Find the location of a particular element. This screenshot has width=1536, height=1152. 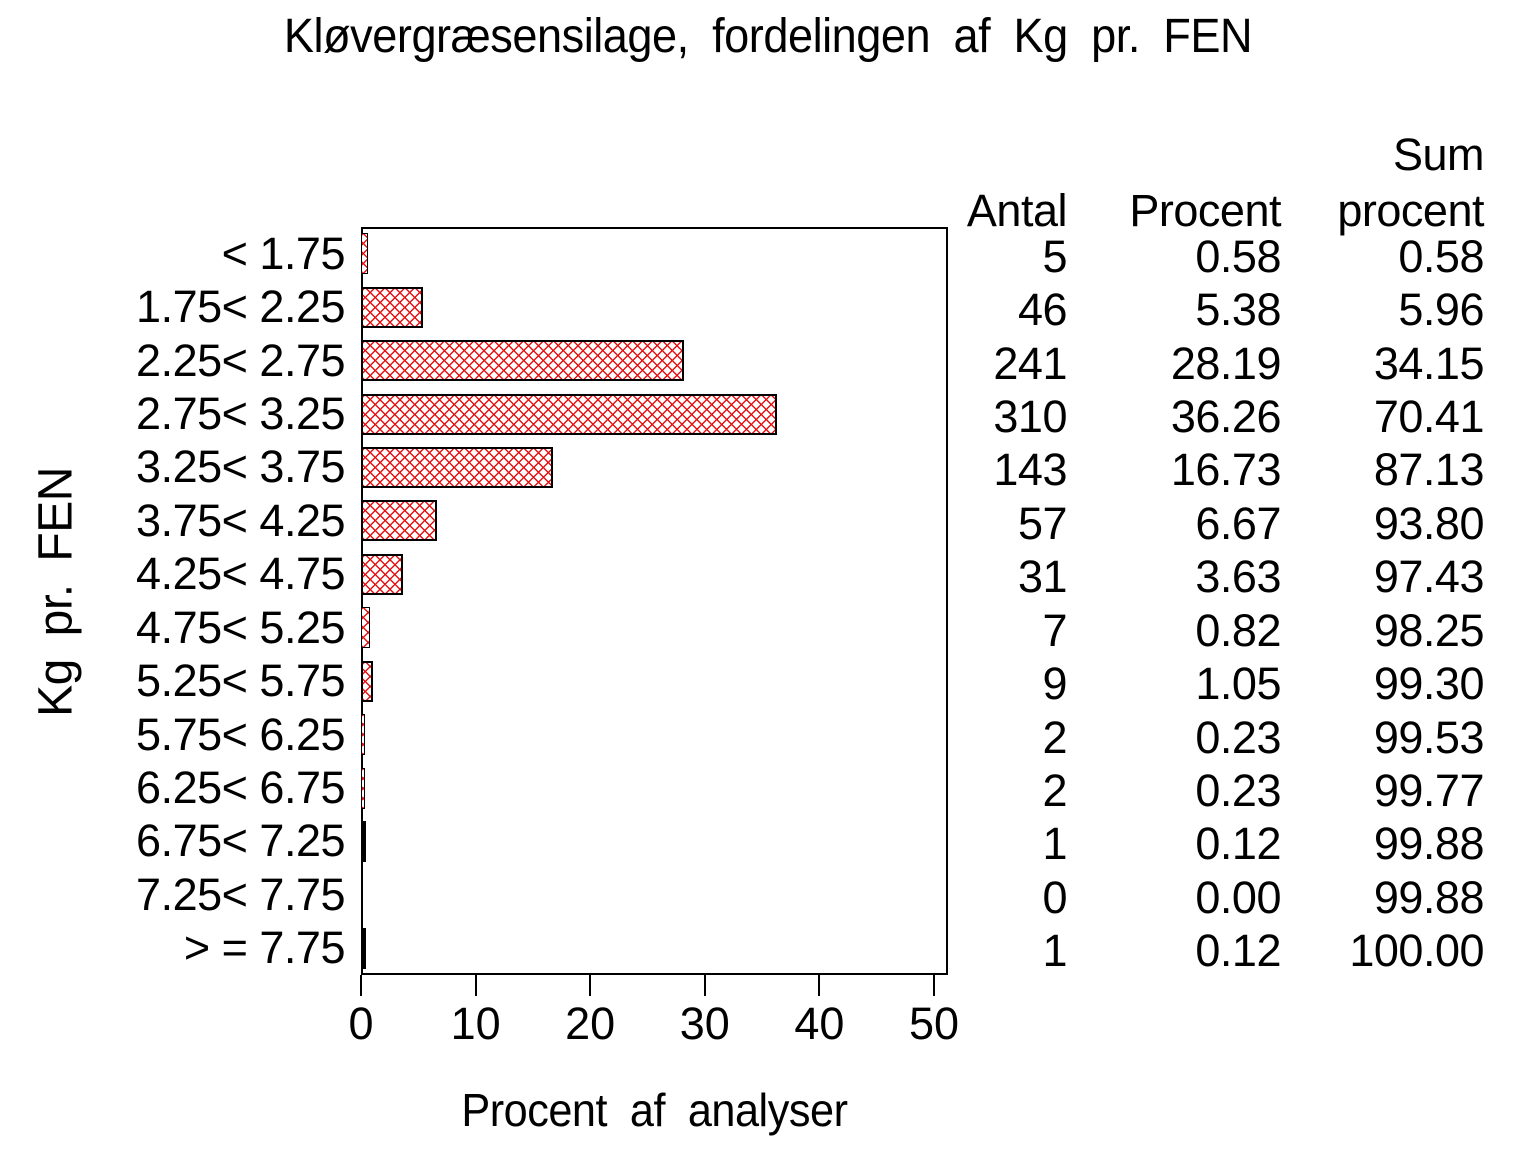

x-axis-tick-label: 0 is located at coordinates (361, 1023).